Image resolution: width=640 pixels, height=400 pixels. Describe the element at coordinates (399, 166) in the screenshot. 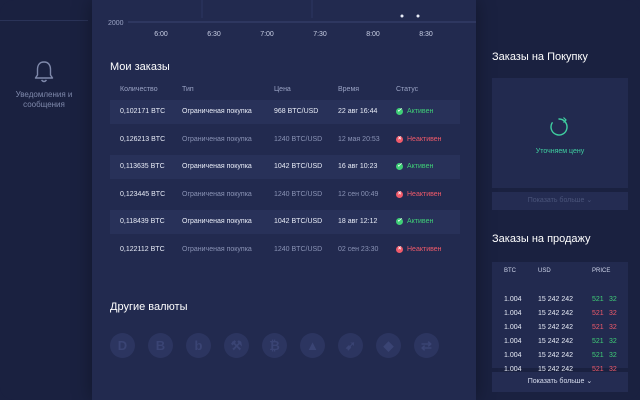

I see `check-icon: ✓` at that location.